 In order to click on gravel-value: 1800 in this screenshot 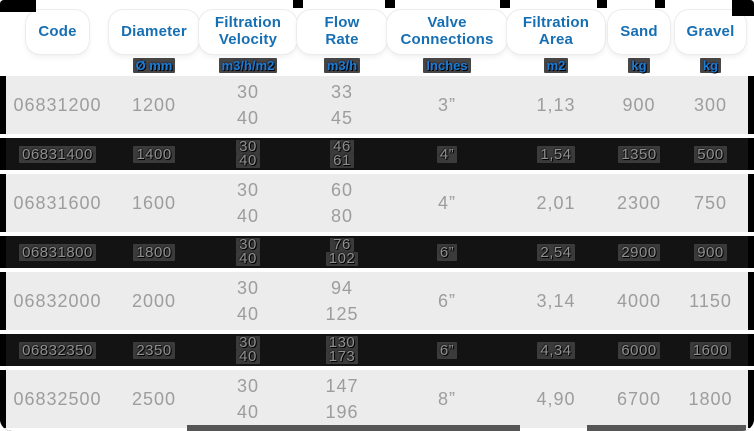, I will do `click(710, 398)`.